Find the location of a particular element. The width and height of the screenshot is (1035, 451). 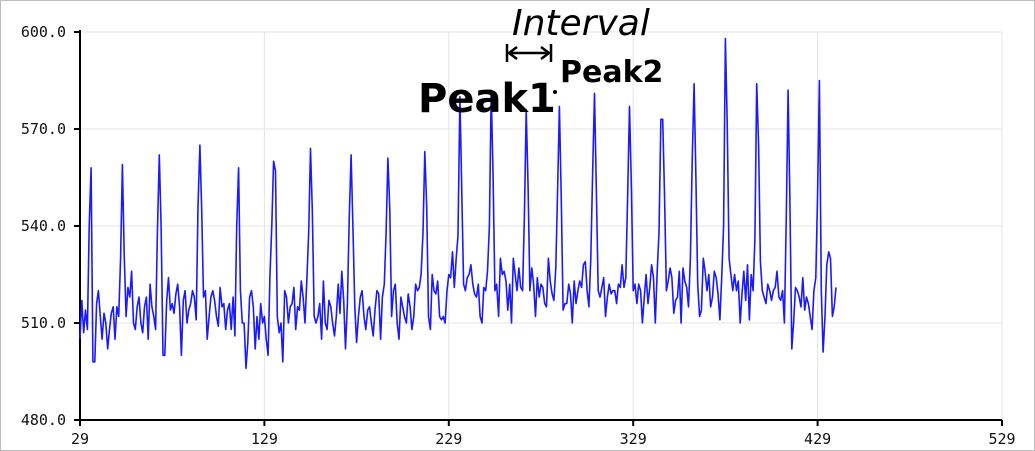

x-tick-label: 29 is located at coordinates (80, 439).